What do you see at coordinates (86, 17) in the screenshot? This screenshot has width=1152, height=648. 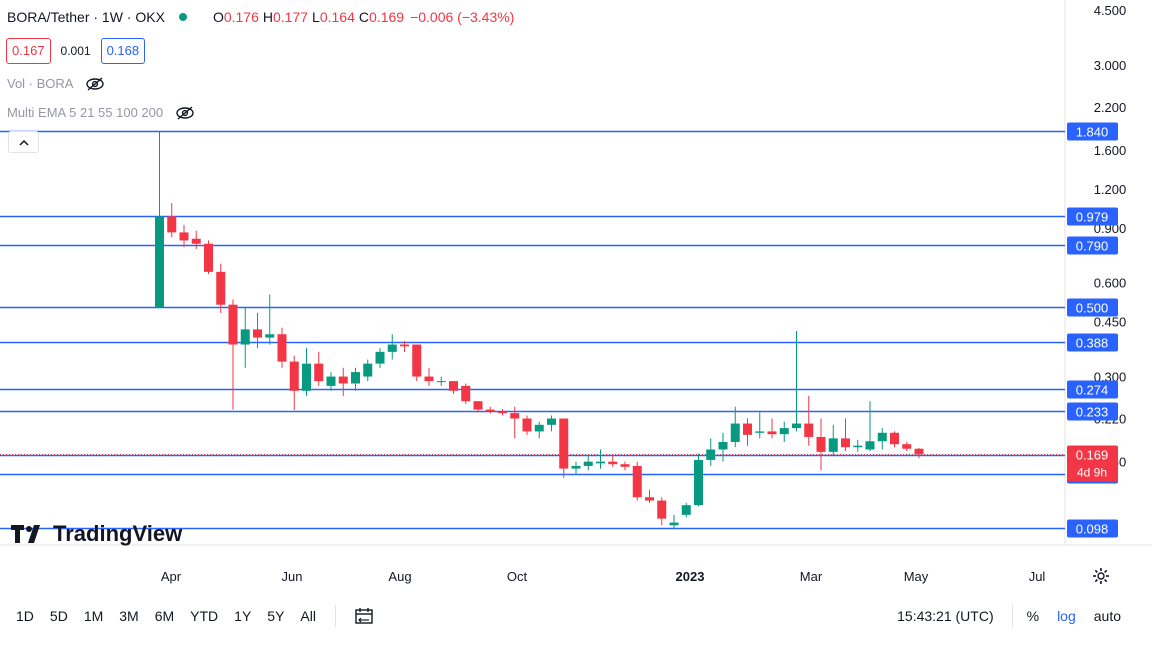 I see `symbol-title: BORA/Tether · 1W · OKX` at bounding box center [86, 17].